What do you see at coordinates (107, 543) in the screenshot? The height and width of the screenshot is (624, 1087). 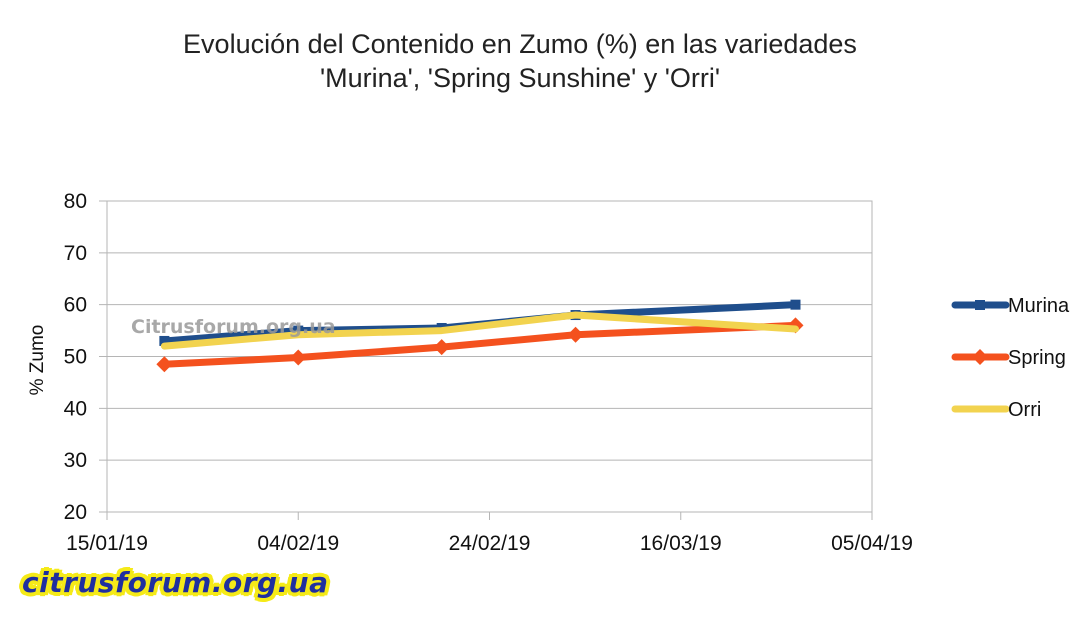 I see `x-tick-label-0: 15/01/19` at bounding box center [107, 543].